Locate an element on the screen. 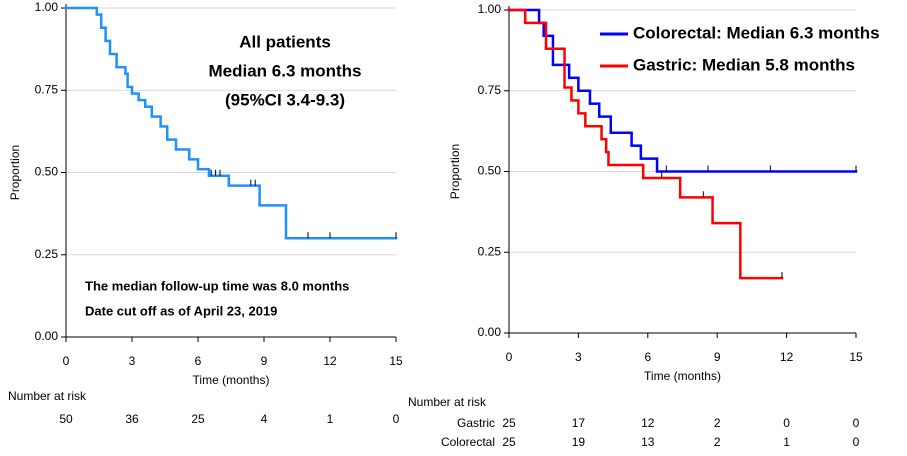 The width and height of the screenshot is (907, 456). annotation: (95%CI 3.4-9.3) is located at coordinates (285, 99).